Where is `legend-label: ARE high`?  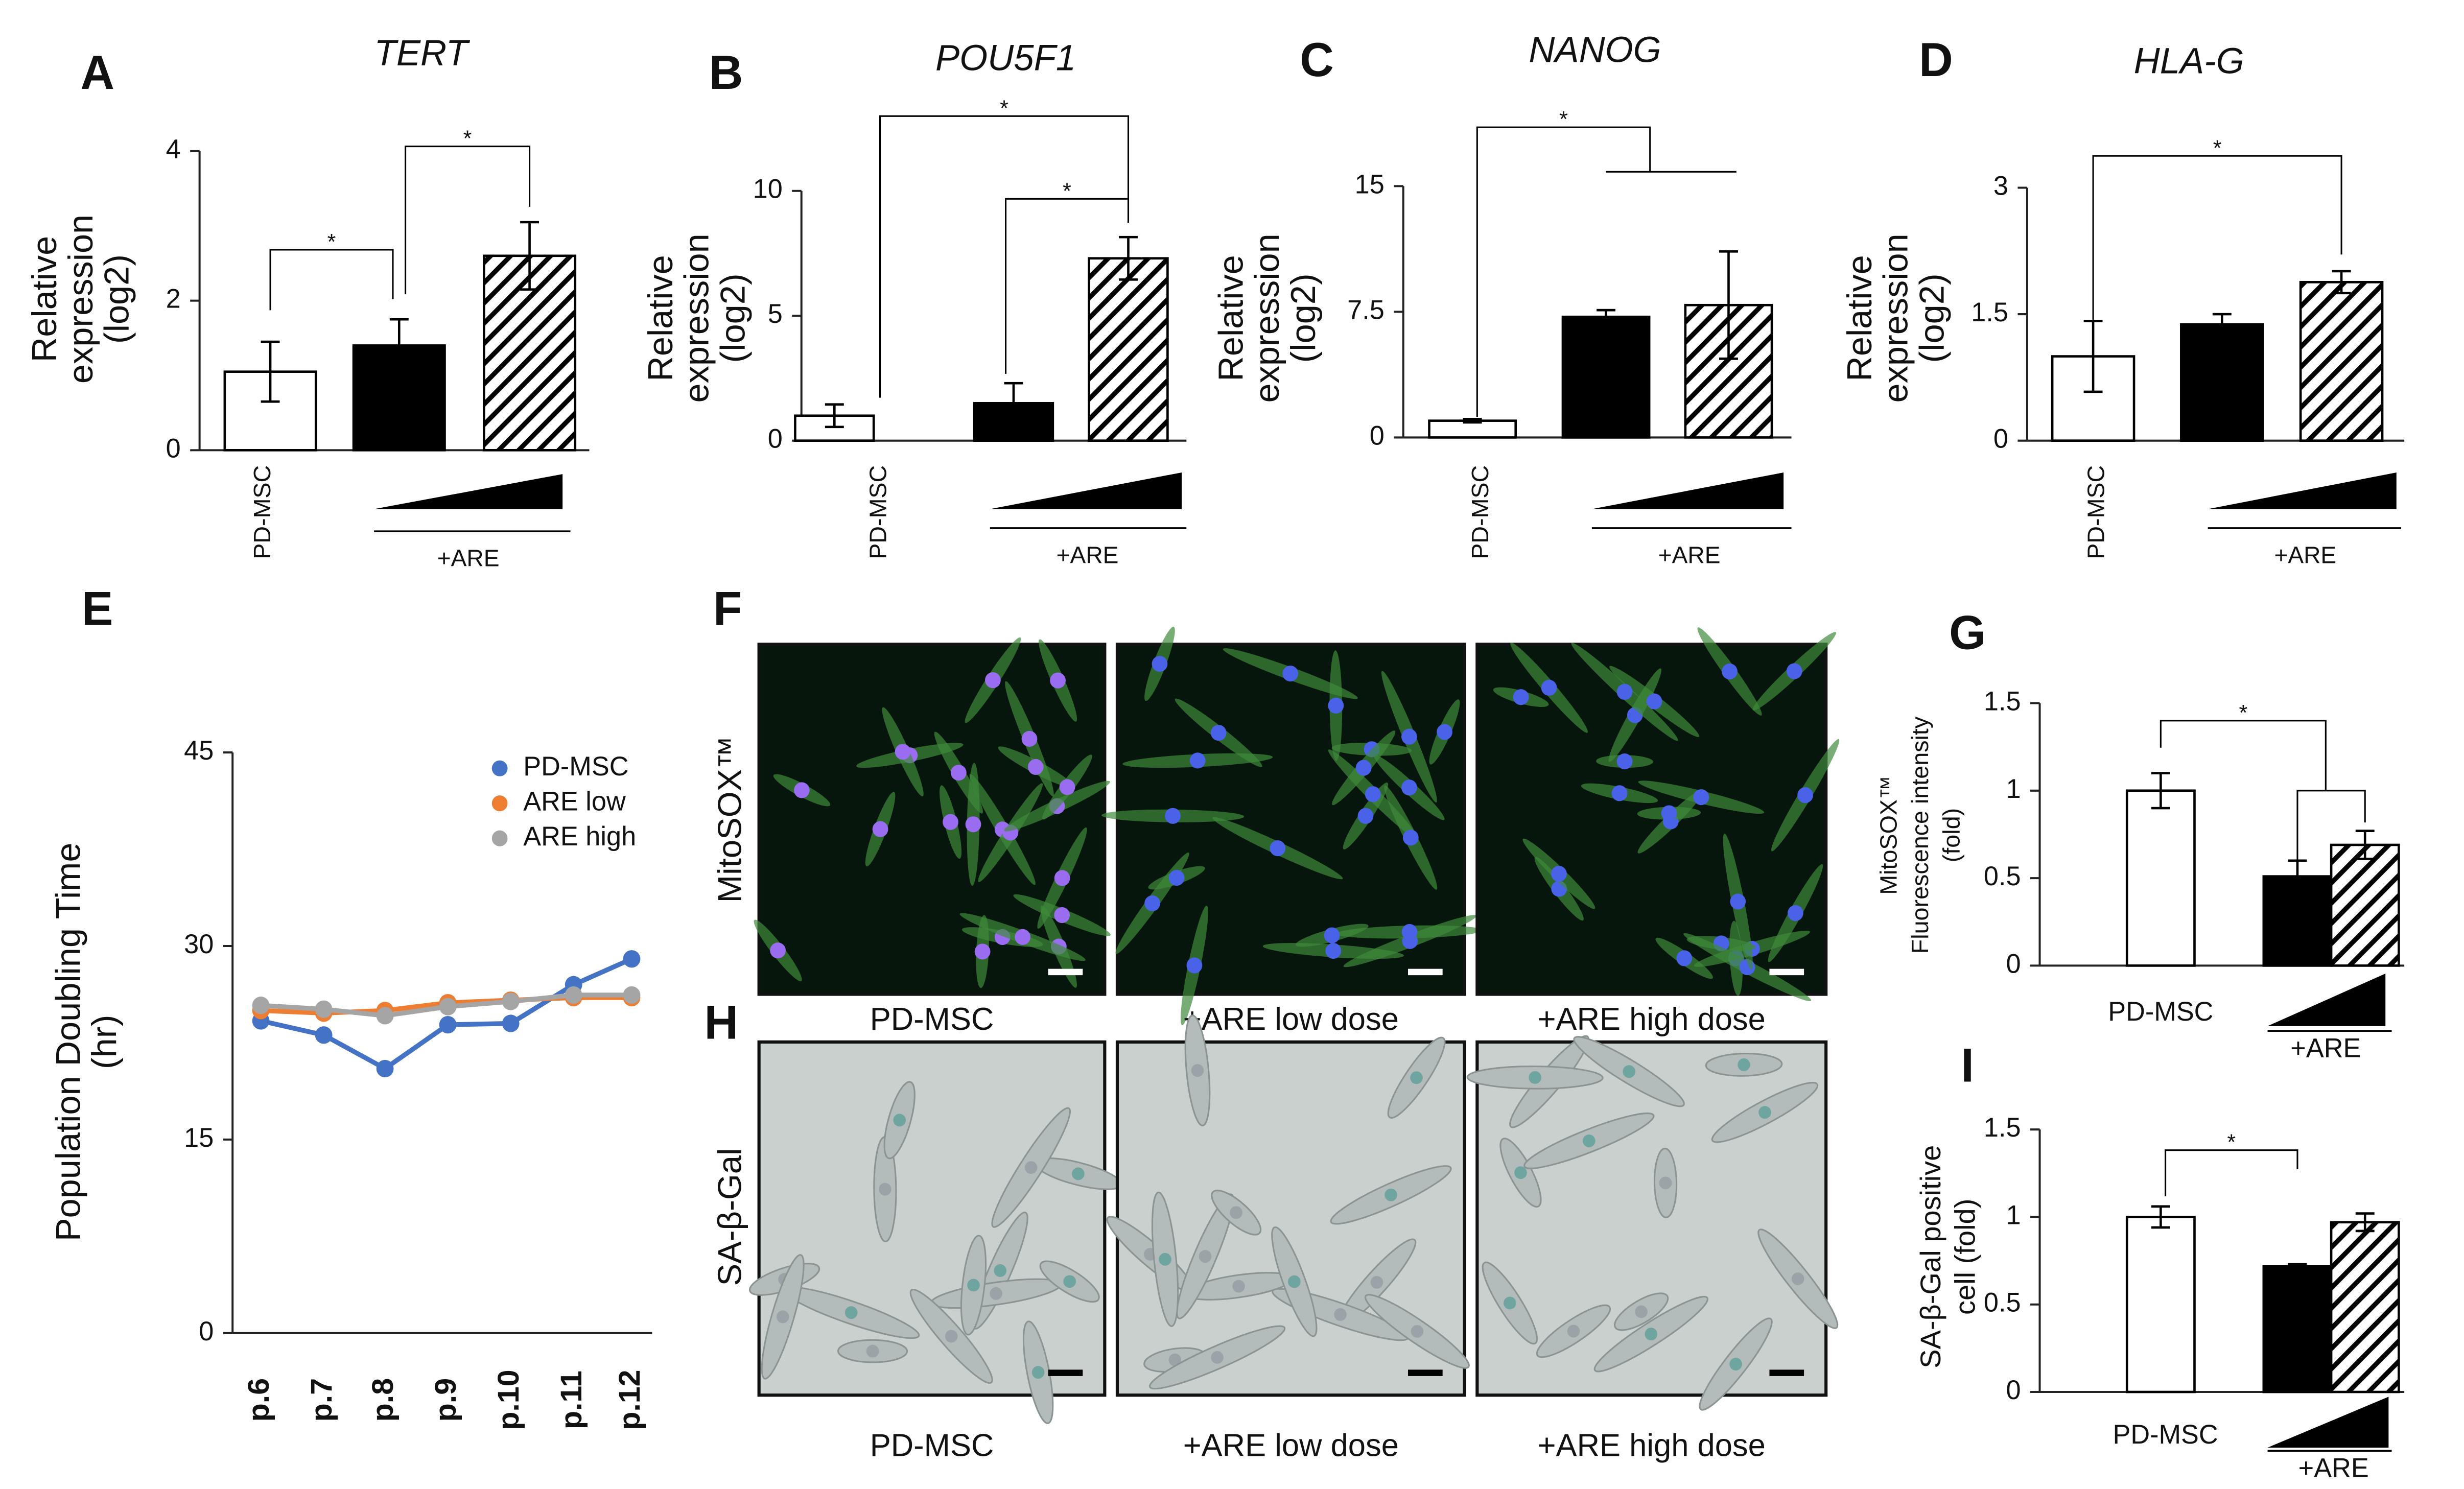 legend-label: ARE high is located at coordinates (579, 836).